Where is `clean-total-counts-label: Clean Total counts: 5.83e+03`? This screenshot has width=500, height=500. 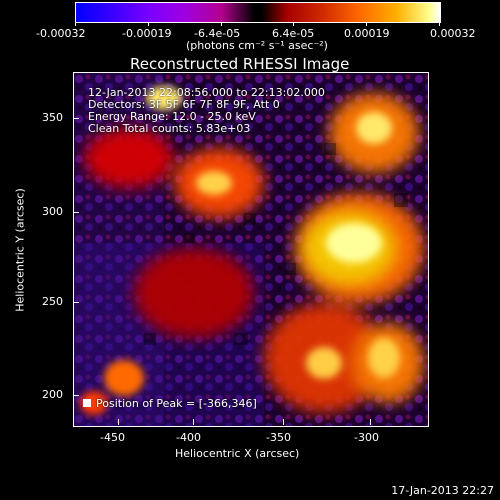
clean-total-counts-label: Clean Total counts: 5.83e+03 is located at coordinates (169, 128).